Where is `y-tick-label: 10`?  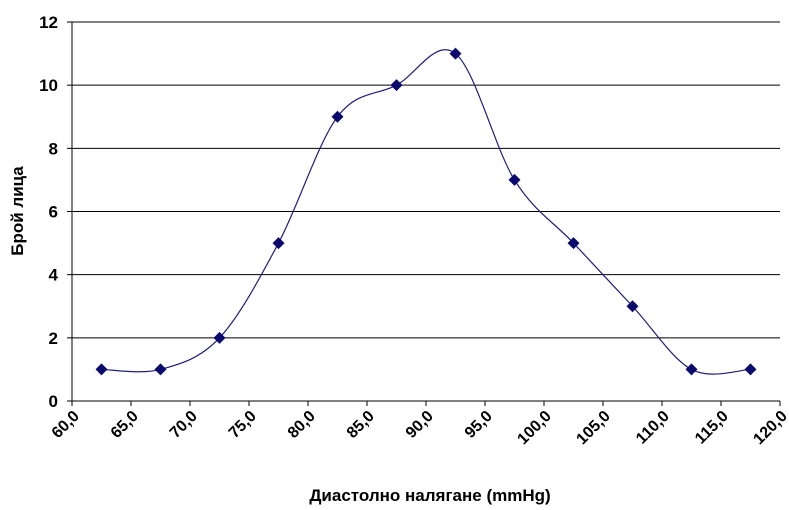 y-tick-label: 10 is located at coordinates (48, 85).